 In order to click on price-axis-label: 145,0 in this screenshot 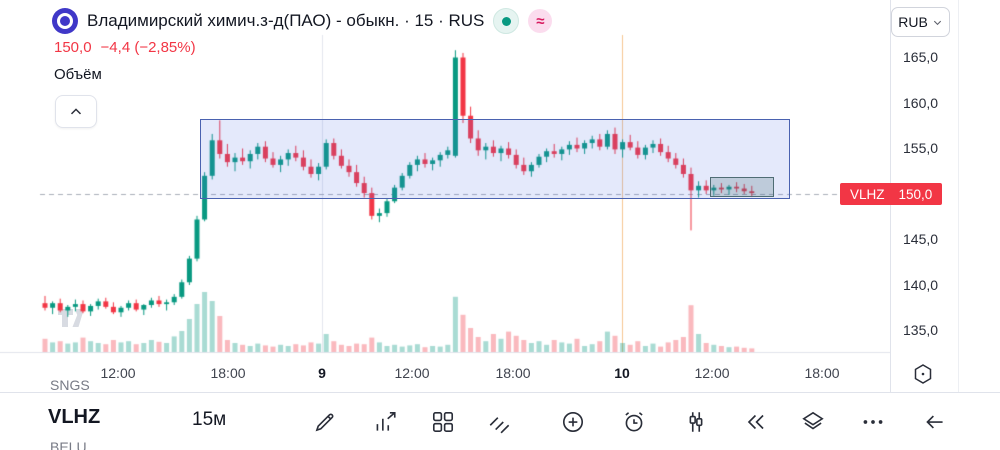, I will do `click(921, 239)`.